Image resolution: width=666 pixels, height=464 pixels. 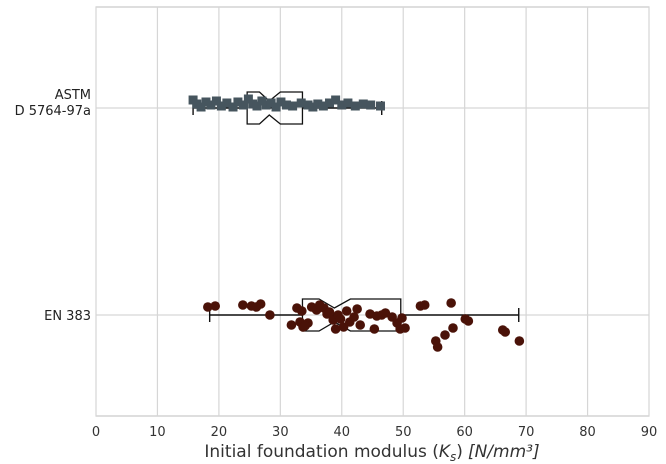 I want to click on x-tick-label: 40, so click(x=342, y=432).